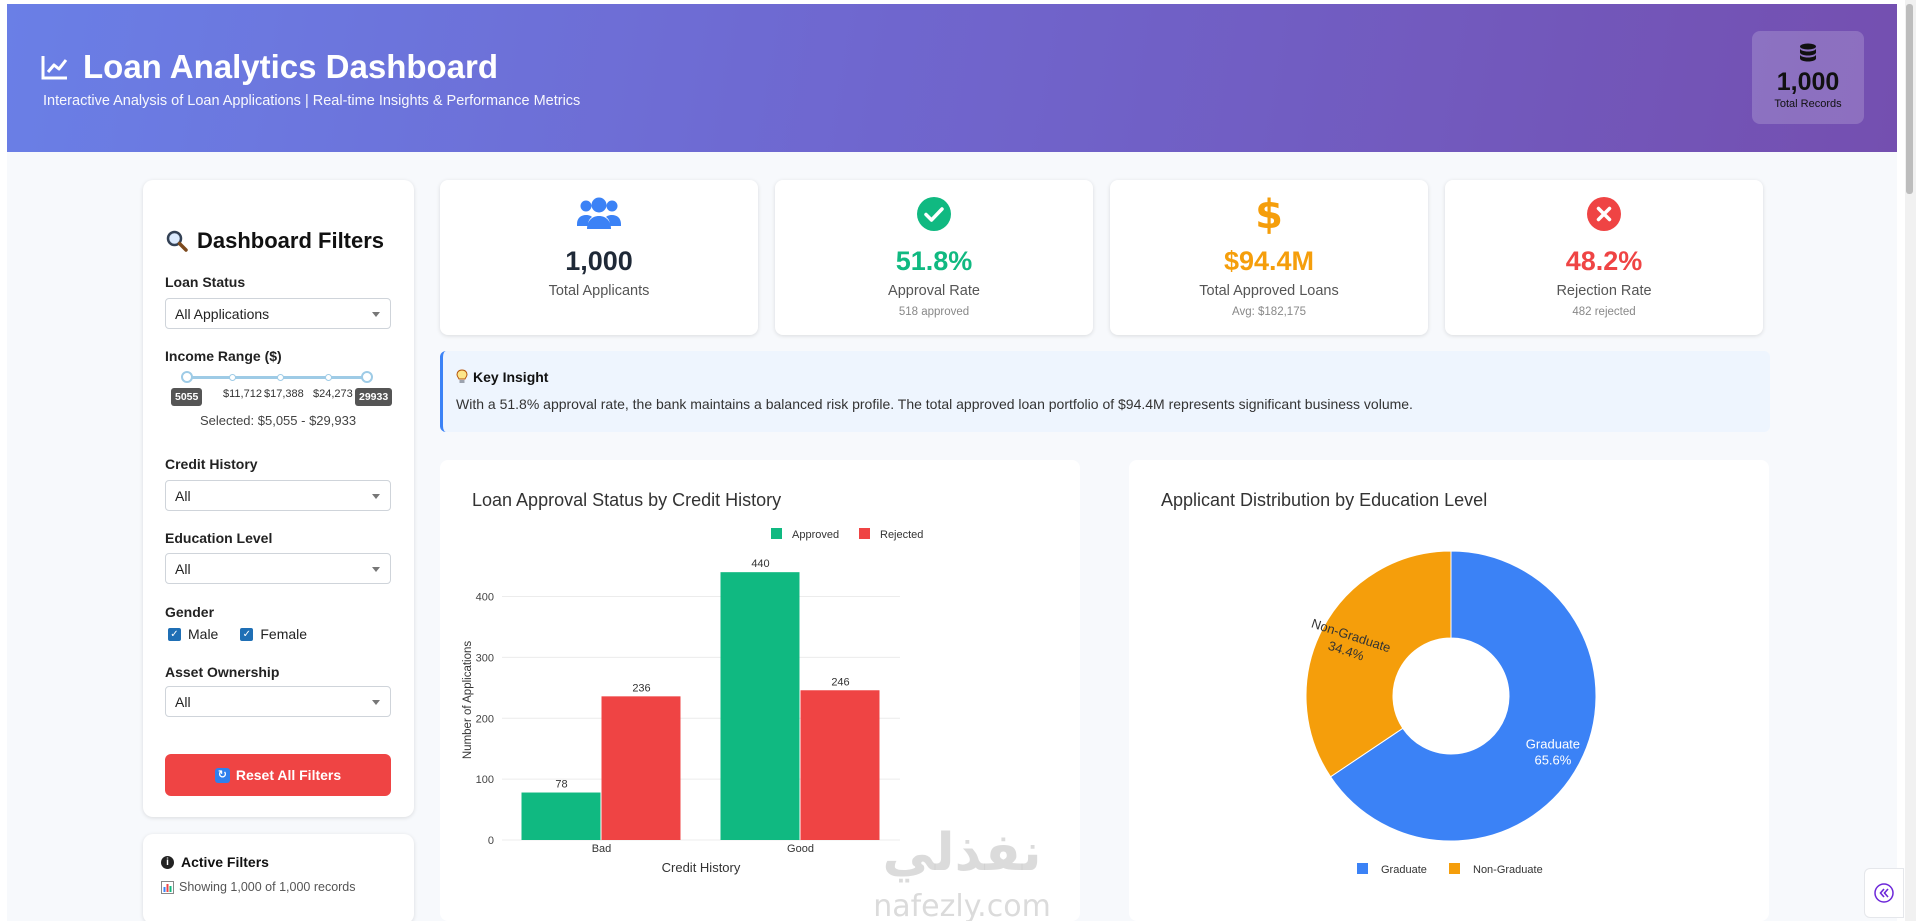  Describe the element at coordinates (840, 682) in the screenshot. I see `bar-data-label: 246` at that location.